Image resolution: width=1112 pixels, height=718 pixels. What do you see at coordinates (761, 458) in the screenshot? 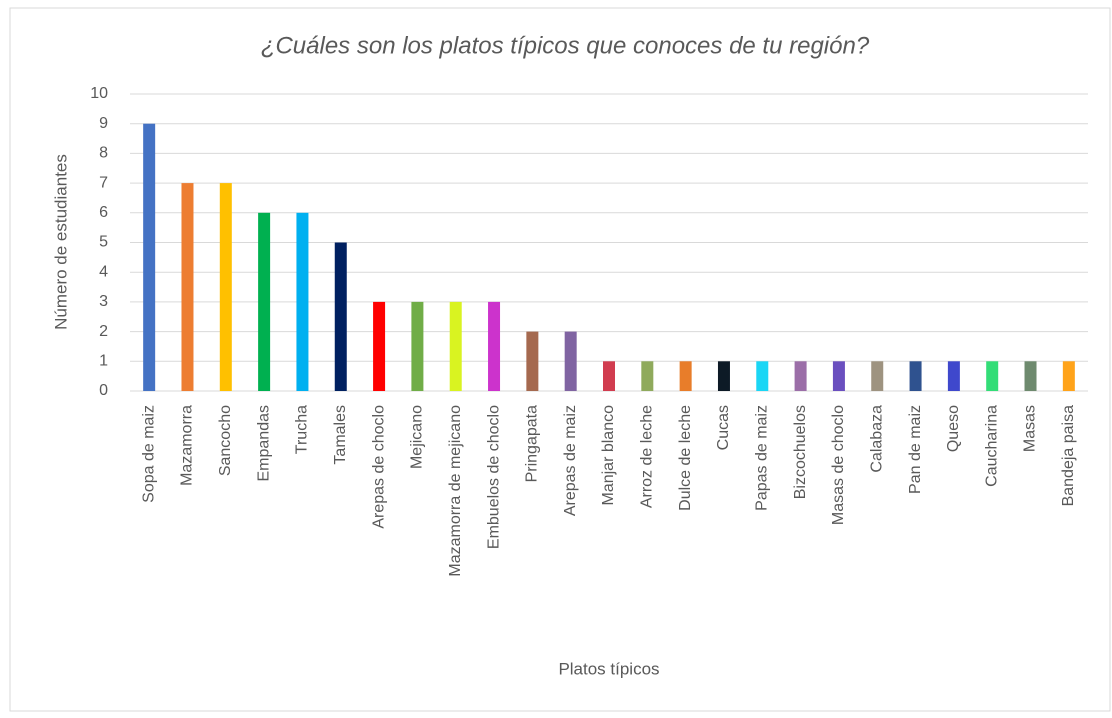
I see `x-tick-label: Papas de maiz` at bounding box center [761, 458].